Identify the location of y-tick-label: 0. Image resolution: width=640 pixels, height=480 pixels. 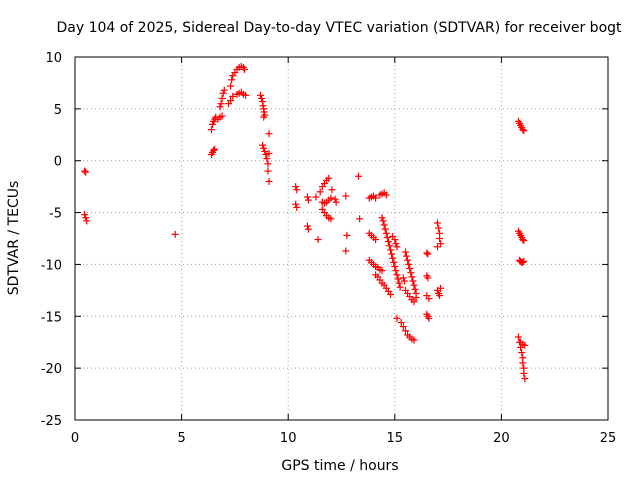
(58, 162).